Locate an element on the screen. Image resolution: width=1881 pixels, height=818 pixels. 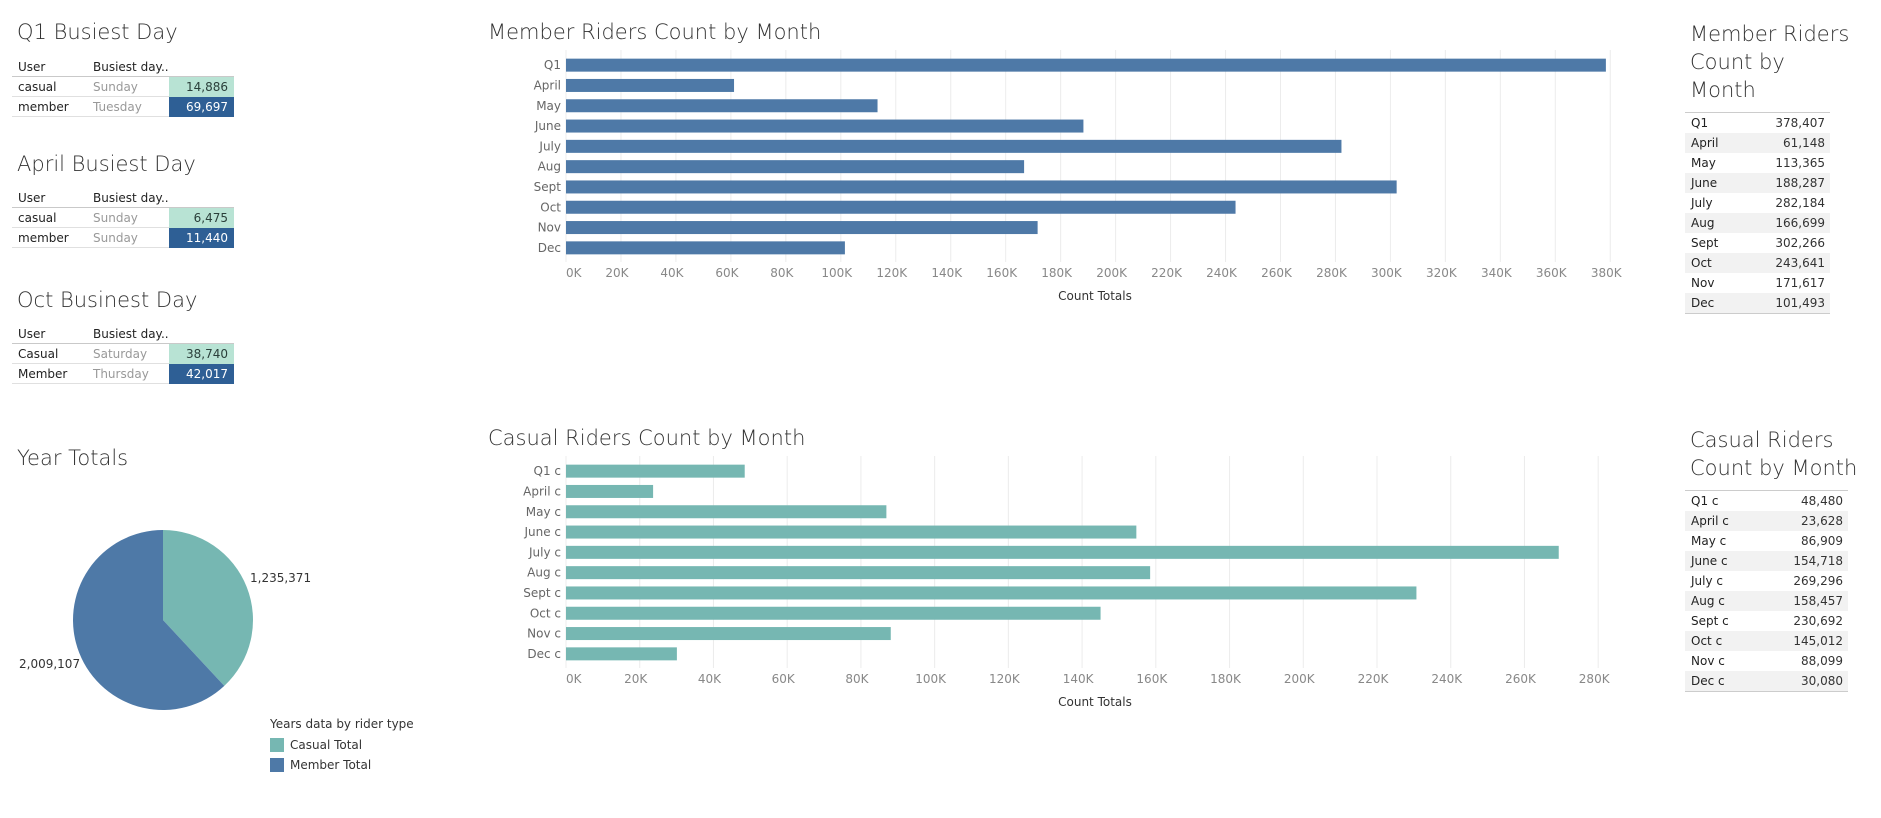
user-cell: Casual is located at coordinates (38, 353).